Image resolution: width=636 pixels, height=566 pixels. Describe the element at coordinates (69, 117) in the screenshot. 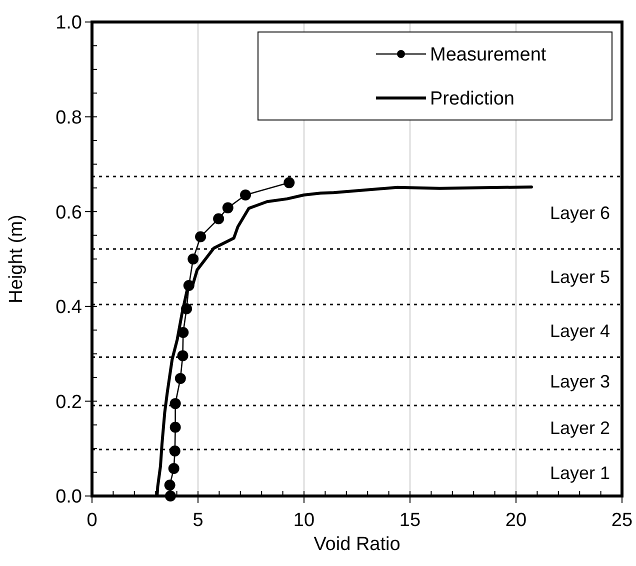

I see `y-tick-label: 0.8` at that location.